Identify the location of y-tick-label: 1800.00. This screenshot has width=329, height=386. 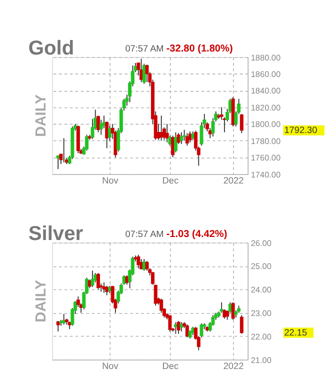
(265, 125).